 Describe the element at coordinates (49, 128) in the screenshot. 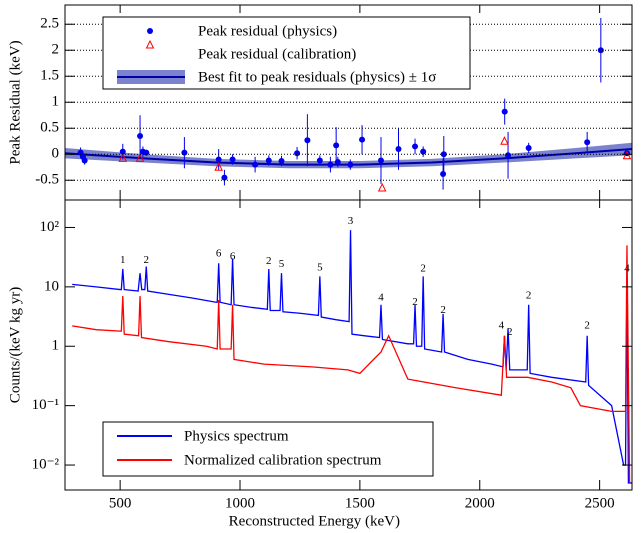

I see `y-tick-label: 0.5` at that location.